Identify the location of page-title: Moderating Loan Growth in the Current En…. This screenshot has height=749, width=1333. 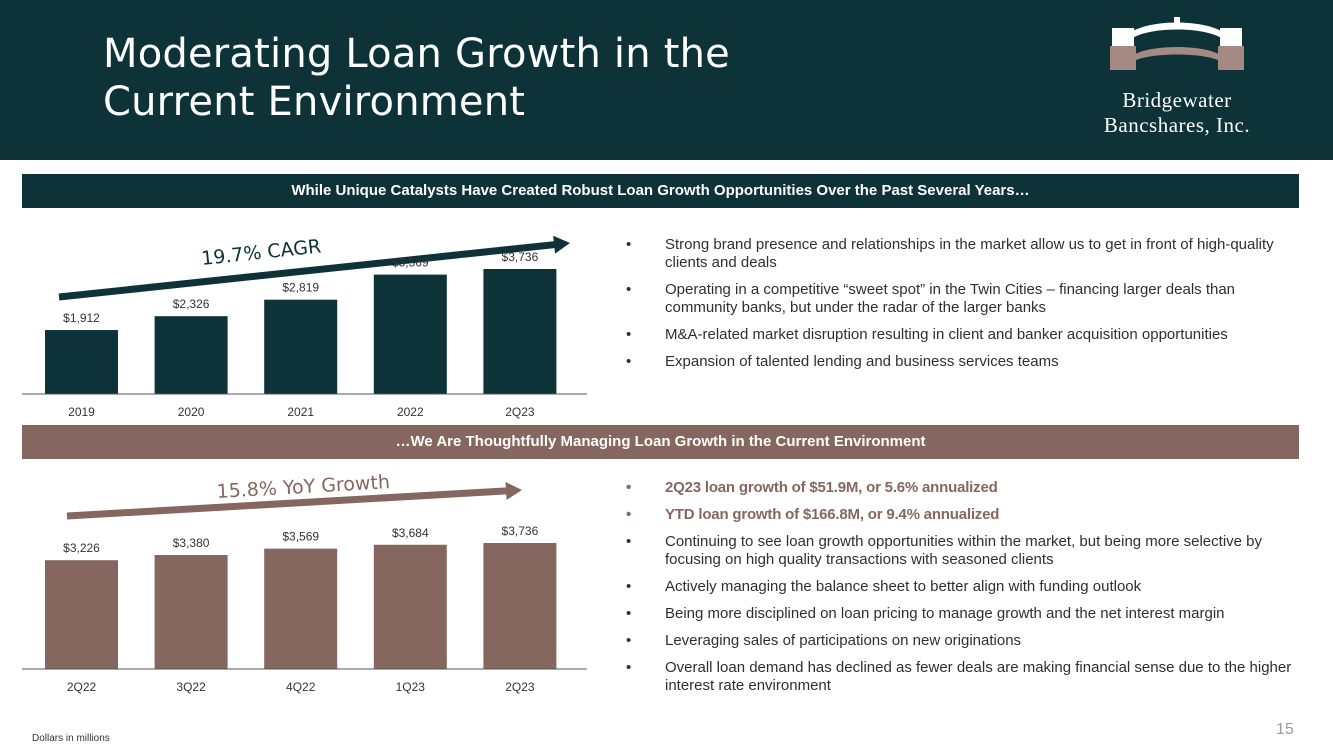
(553, 78).